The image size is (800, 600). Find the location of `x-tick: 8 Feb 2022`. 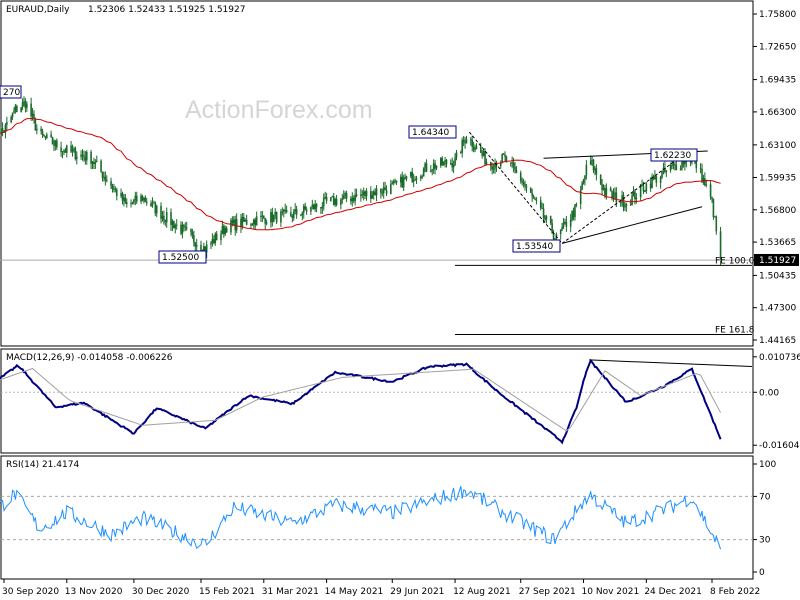

x-tick: 8 Feb 2022 is located at coordinates (735, 588).